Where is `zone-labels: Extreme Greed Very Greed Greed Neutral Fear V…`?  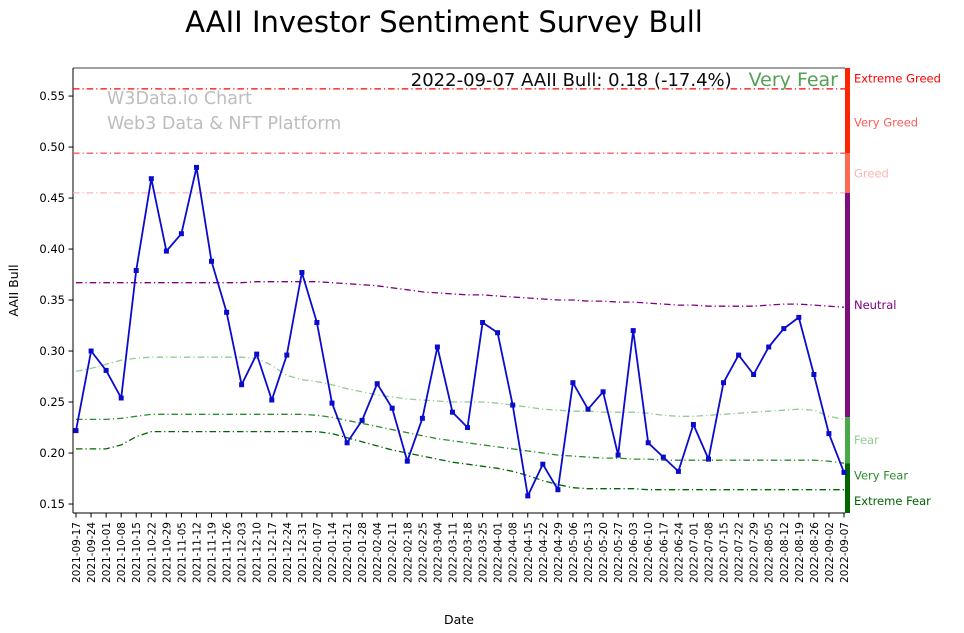
zone-labels: Extreme Greed Very Greed Greed Neutral Fear V… is located at coordinates (897, 290).